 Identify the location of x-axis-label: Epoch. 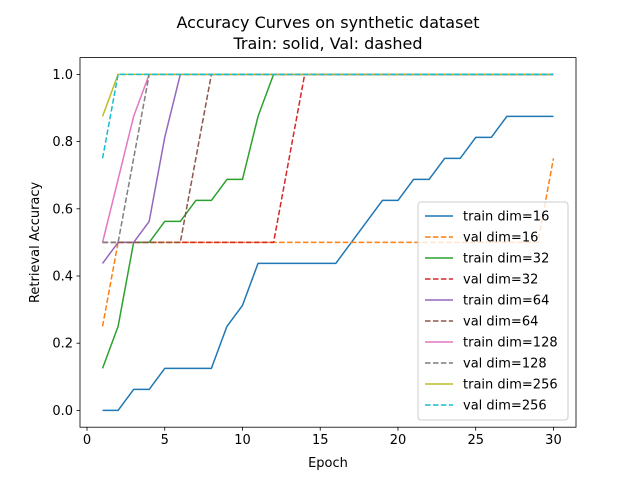
(328, 463).